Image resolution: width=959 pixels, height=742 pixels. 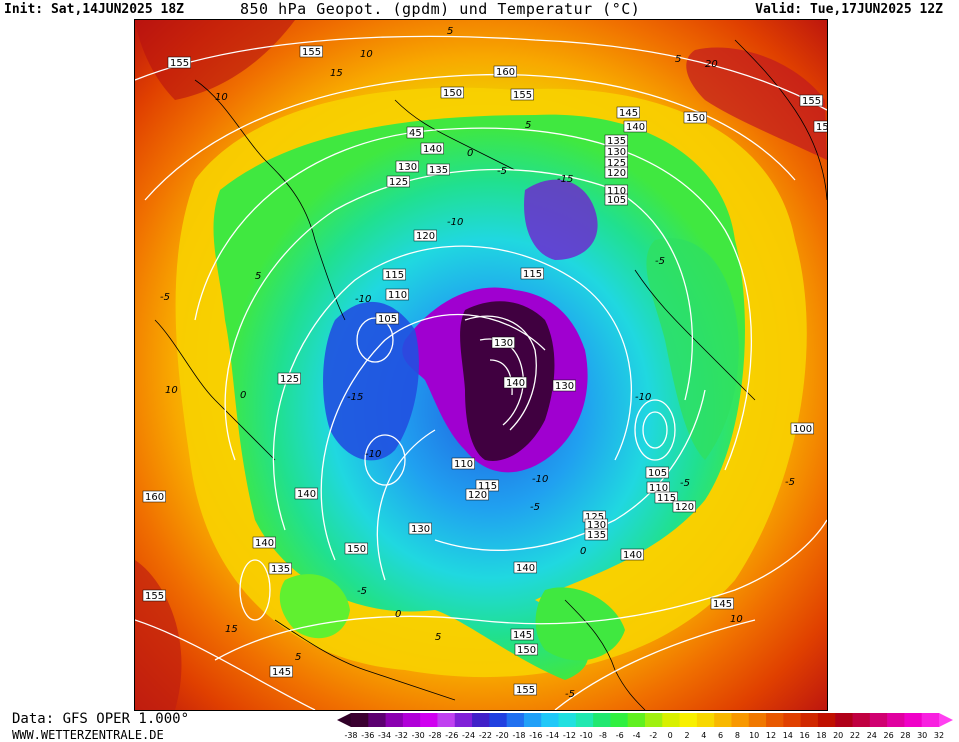 I want to click on legend-tick-label: 30, so click(x=922, y=735).